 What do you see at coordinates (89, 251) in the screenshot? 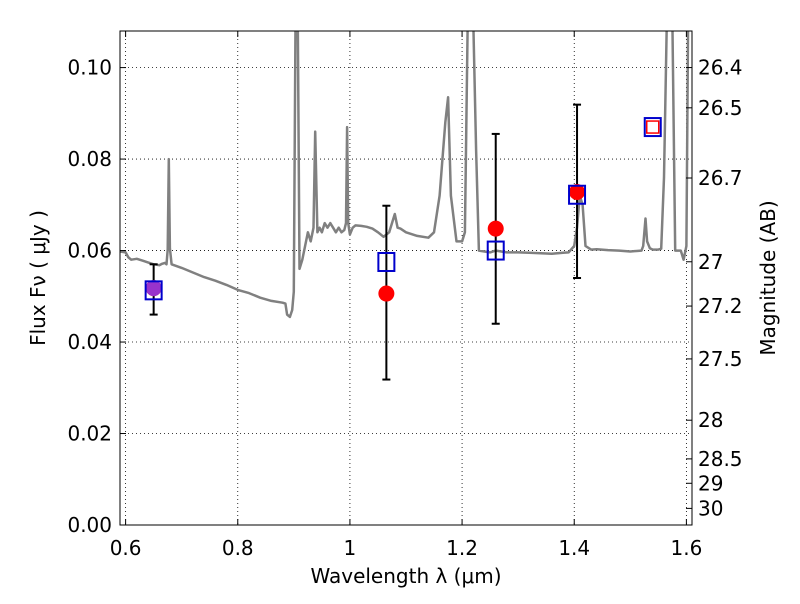
I see `y-tick-label: 0.06` at bounding box center [89, 251].